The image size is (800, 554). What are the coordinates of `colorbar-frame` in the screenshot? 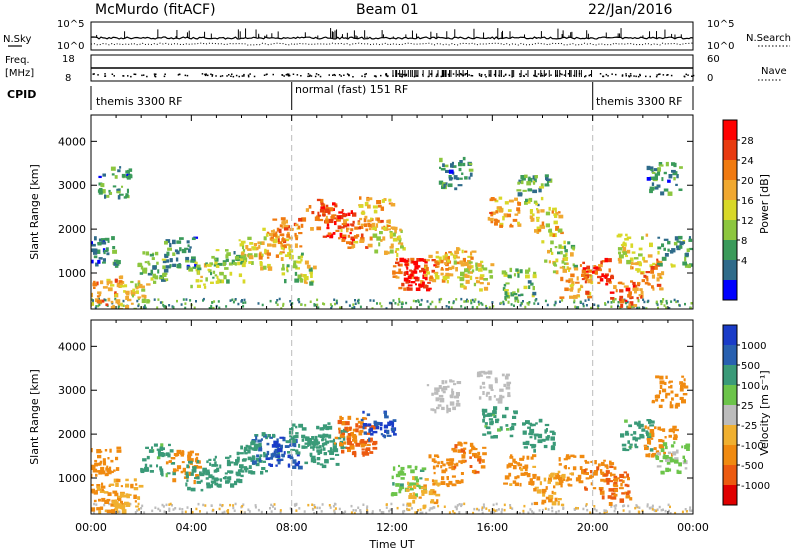 It's located at (730, 415).